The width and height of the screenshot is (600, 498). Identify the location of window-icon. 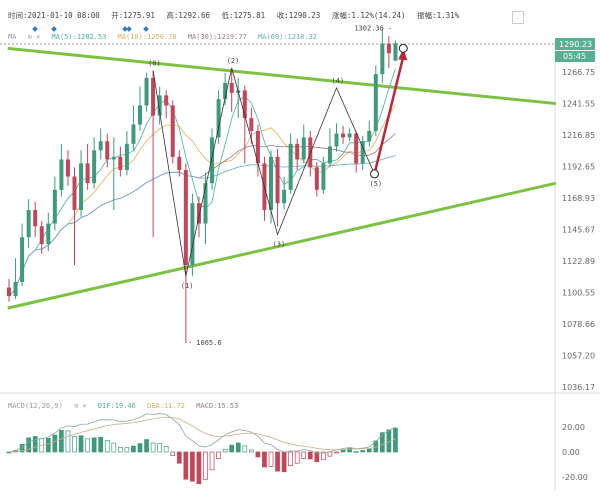
(518, 17).